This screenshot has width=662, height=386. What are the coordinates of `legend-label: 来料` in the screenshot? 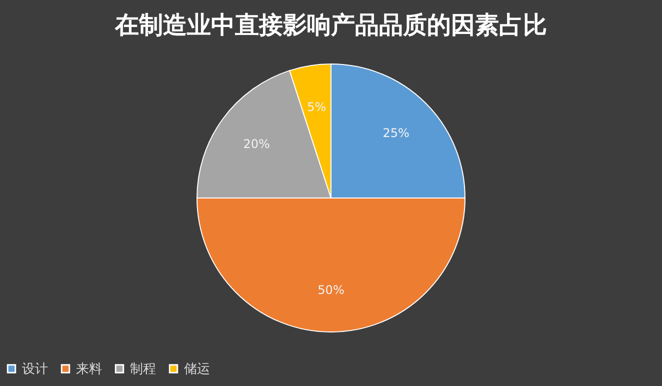 It's located at (89, 369).